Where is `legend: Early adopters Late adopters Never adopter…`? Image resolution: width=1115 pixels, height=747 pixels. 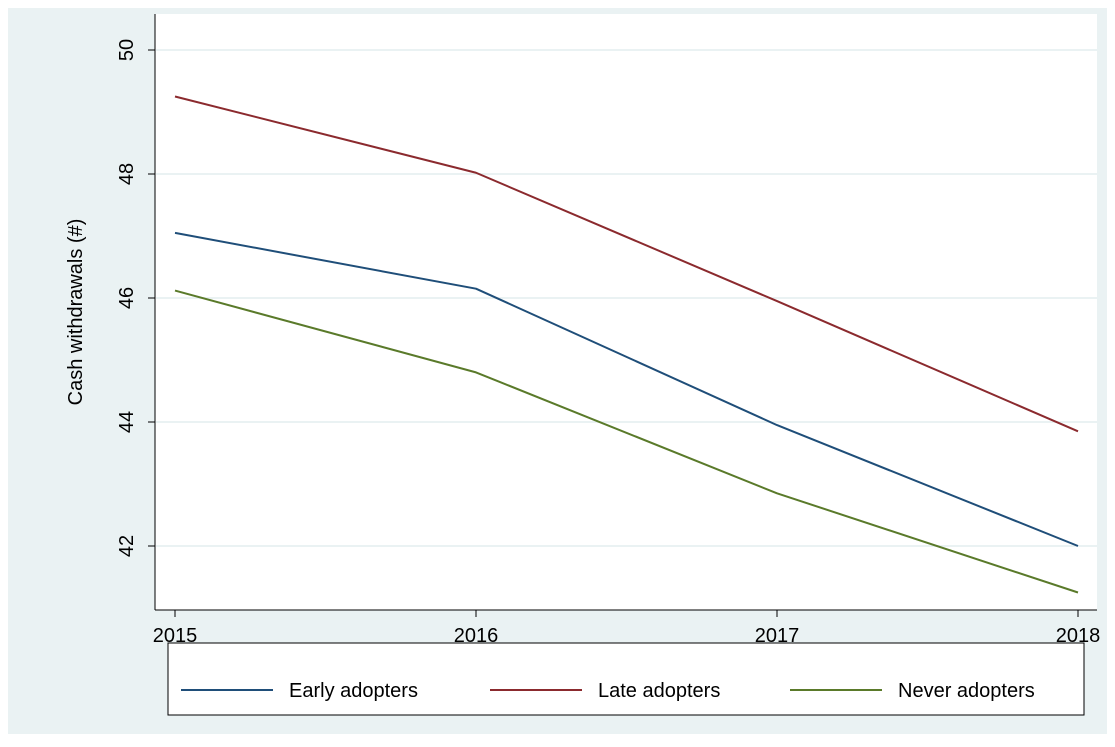
legend: Early adopters Late adopters Never adopter… is located at coordinates (626, 679).